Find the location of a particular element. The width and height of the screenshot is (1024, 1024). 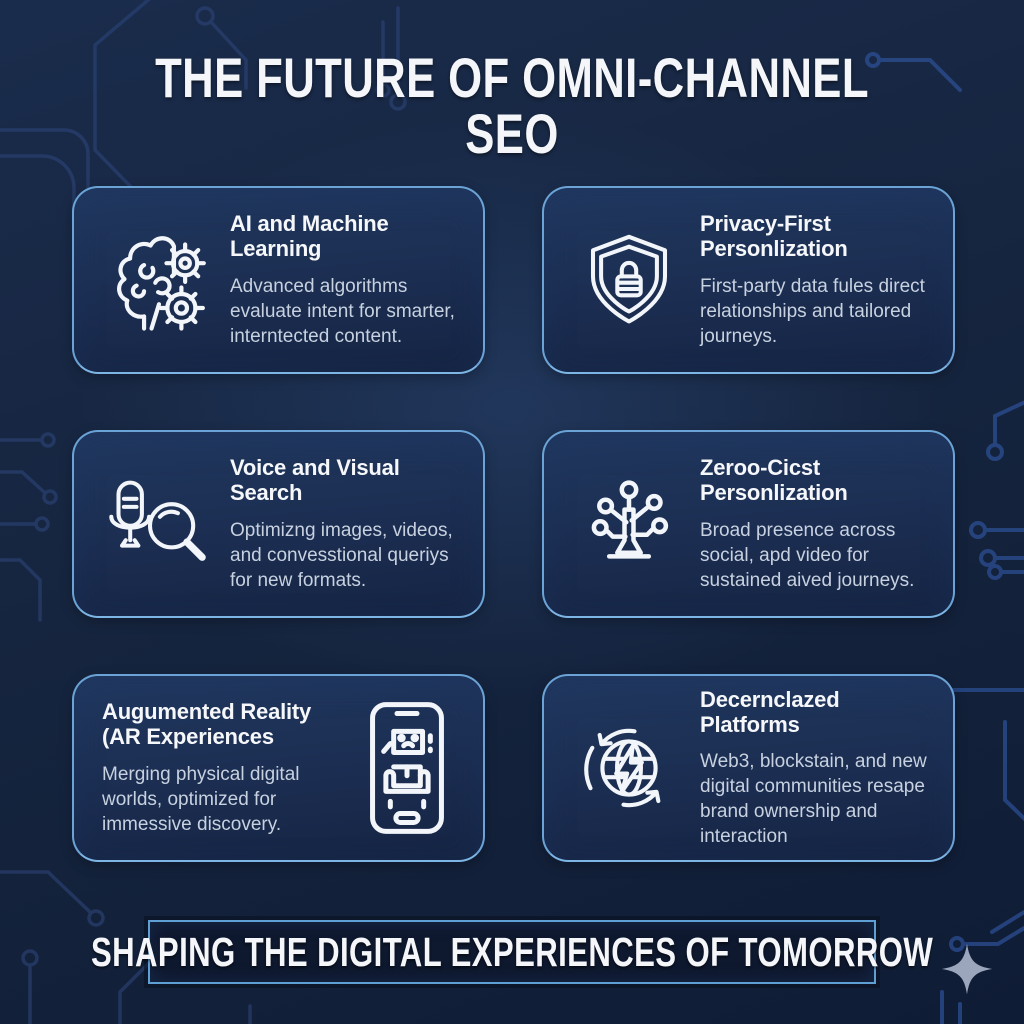

shield-lock-icon is located at coordinates (629, 280).